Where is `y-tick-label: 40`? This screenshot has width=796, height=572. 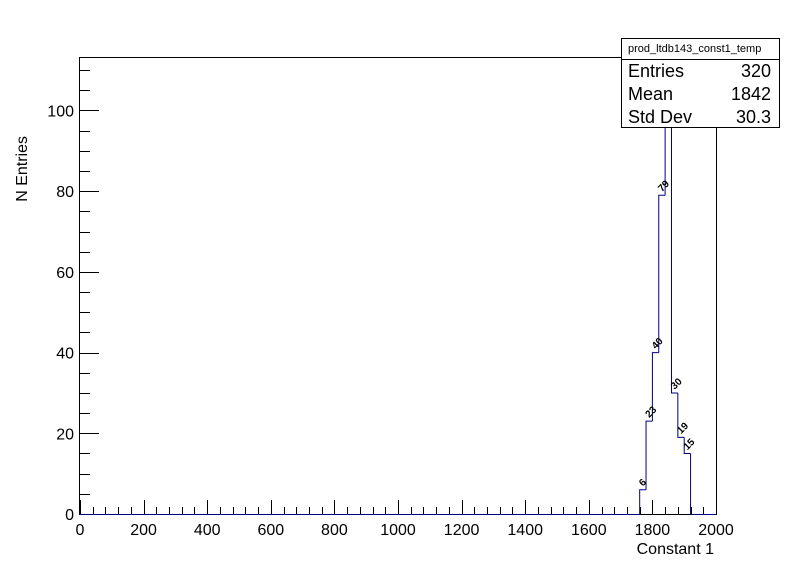
y-tick-label: 40 is located at coordinates (65, 354).